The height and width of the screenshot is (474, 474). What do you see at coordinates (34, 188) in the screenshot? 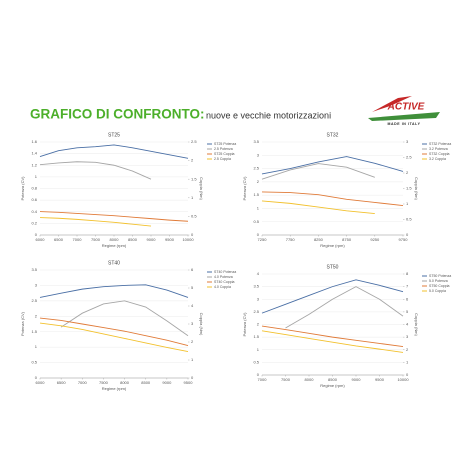
I see `y-tick-label: 0.8` at bounding box center [34, 188].